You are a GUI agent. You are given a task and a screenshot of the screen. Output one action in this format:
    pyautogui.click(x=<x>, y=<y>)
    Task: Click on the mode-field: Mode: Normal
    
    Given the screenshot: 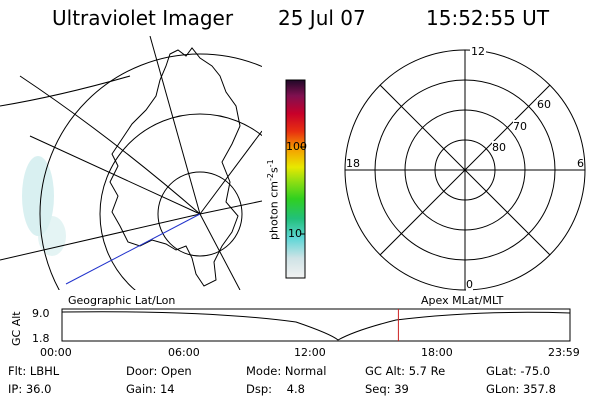 What is the action you would take?
    pyautogui.click(x=286, y=371)
    